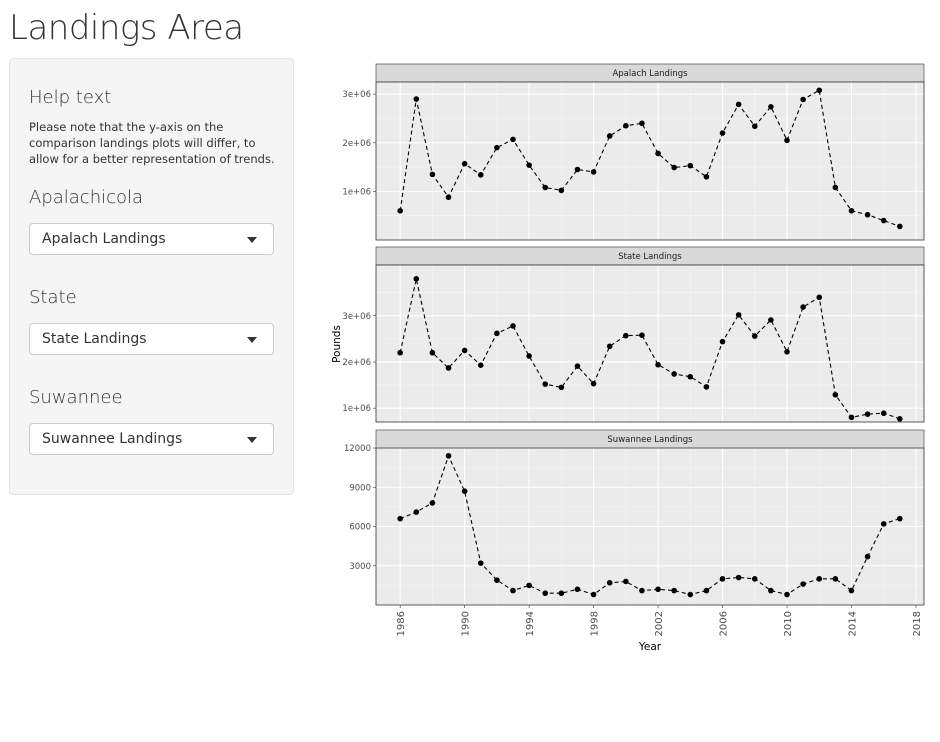 The width and height of the screenshot is (940, 742). I want to click on y-tick-label: 3000, so click(360, 567).